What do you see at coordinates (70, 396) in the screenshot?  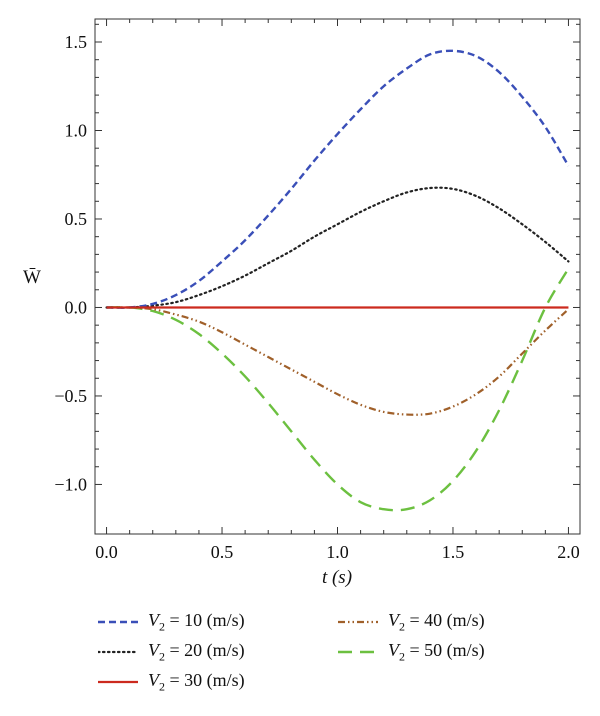 I see `y-tick-label: −0.5` at bounding box center [70, 396].